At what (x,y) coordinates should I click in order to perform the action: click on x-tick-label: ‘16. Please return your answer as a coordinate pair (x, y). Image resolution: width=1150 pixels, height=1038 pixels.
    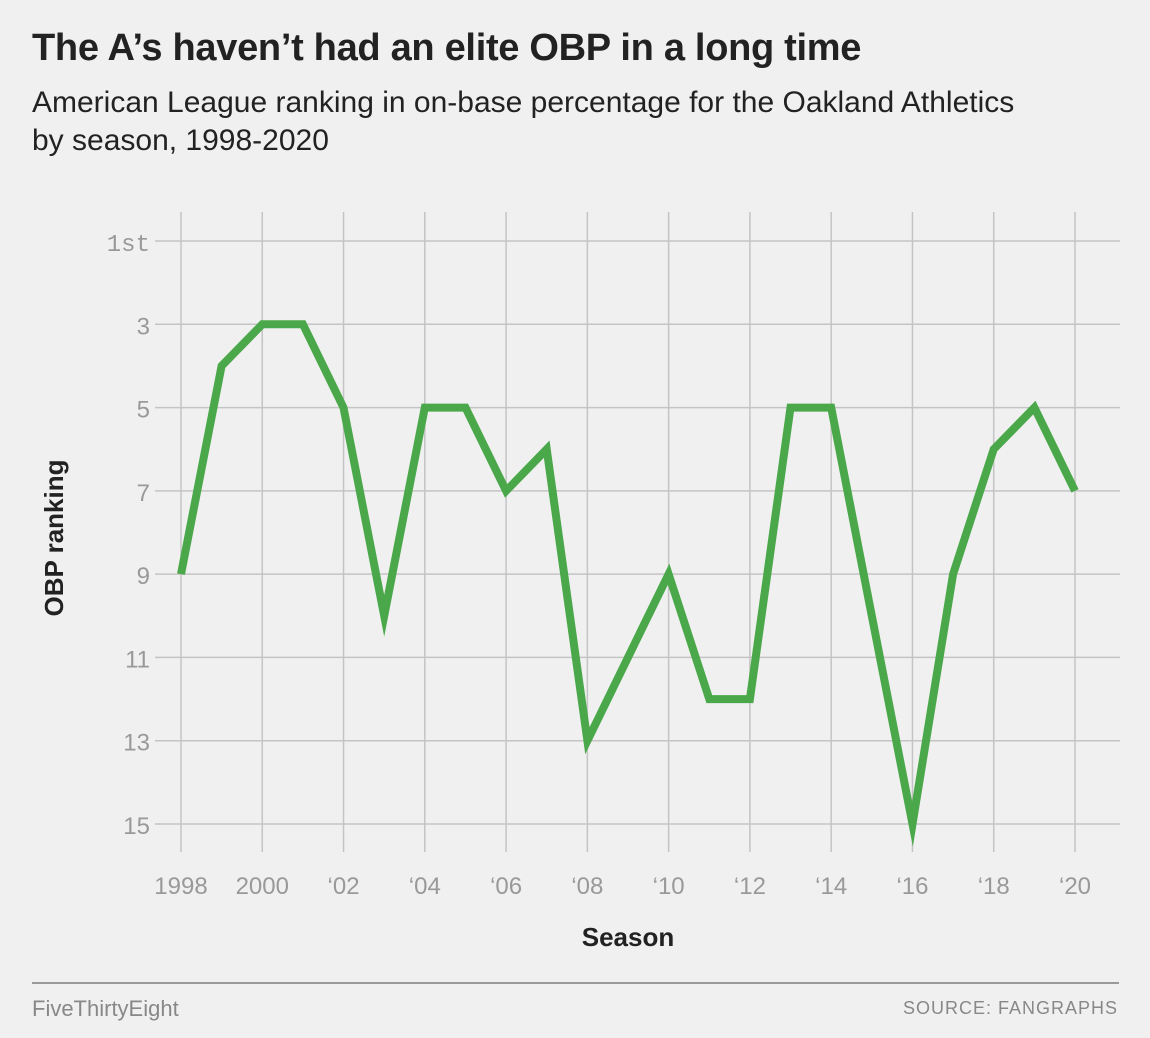
    Looking at the image, I should click on (912, 886).